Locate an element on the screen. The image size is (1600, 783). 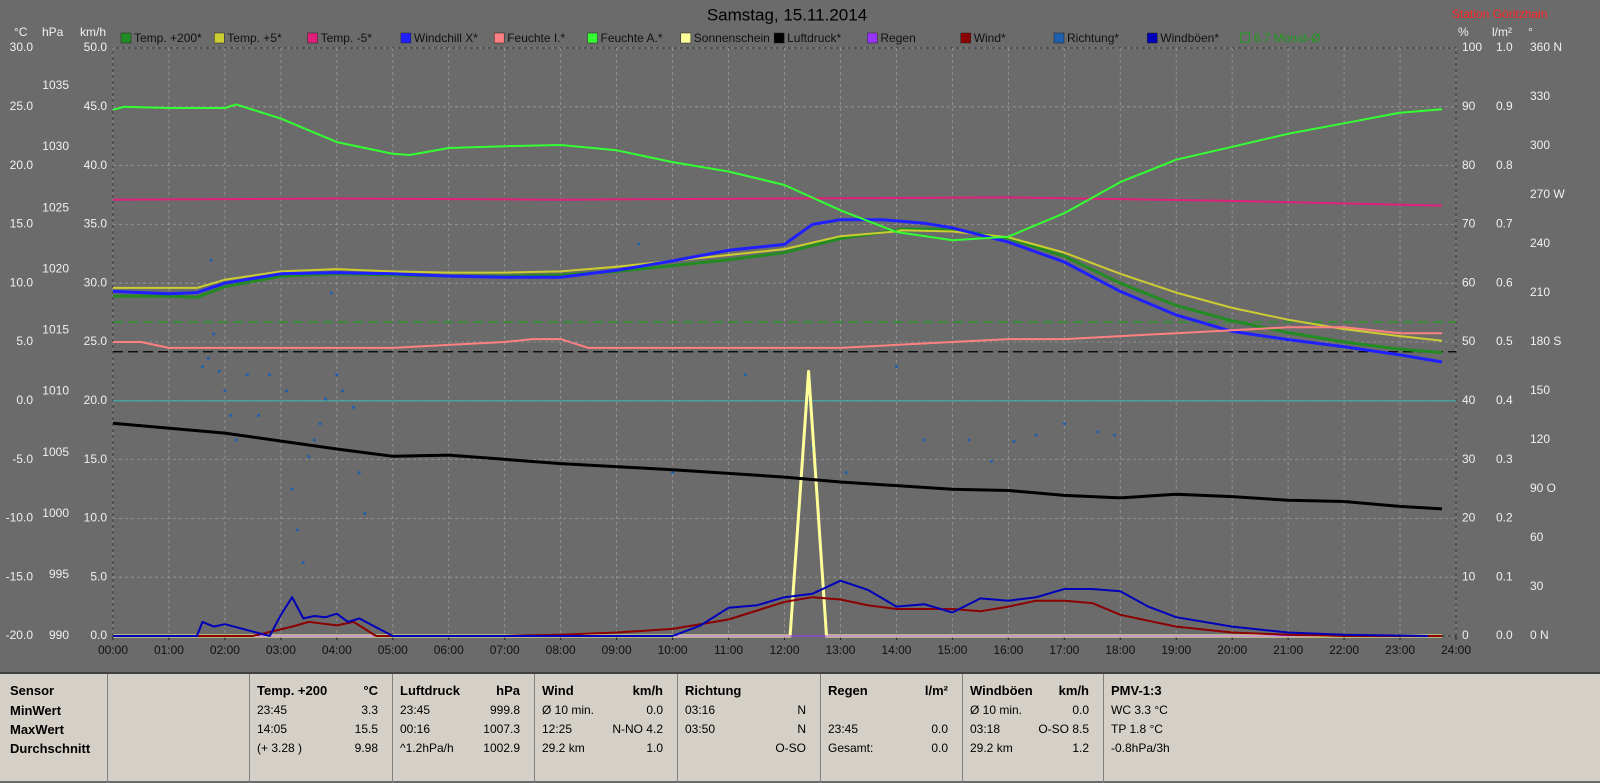
y-tick-label: 0.3 is located at coordinates (1504, 459).